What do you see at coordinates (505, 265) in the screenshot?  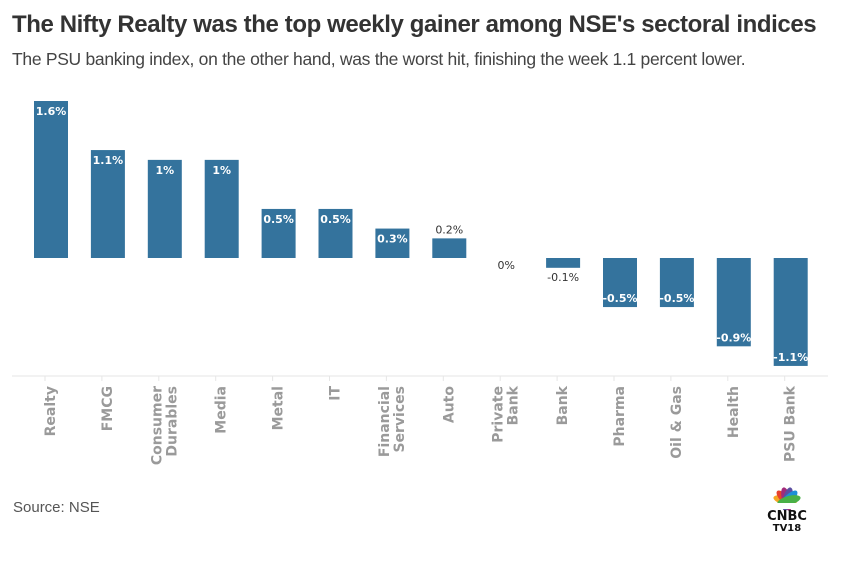 I see `data-label: 0%` at bounding box center [505, 265].